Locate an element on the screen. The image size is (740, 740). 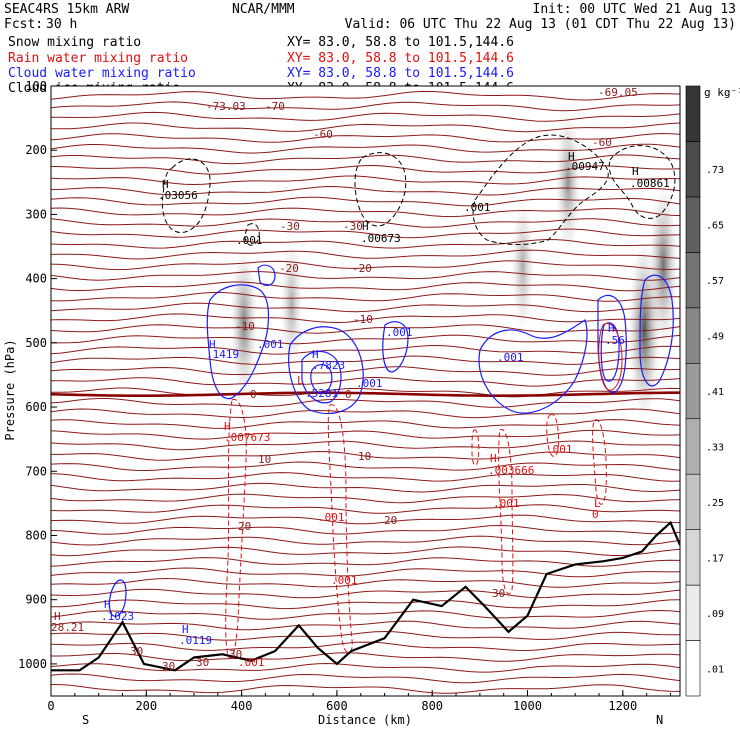
field-cloudwater-name: Cloud water mixing ratio is located at coordinates (102, 73).